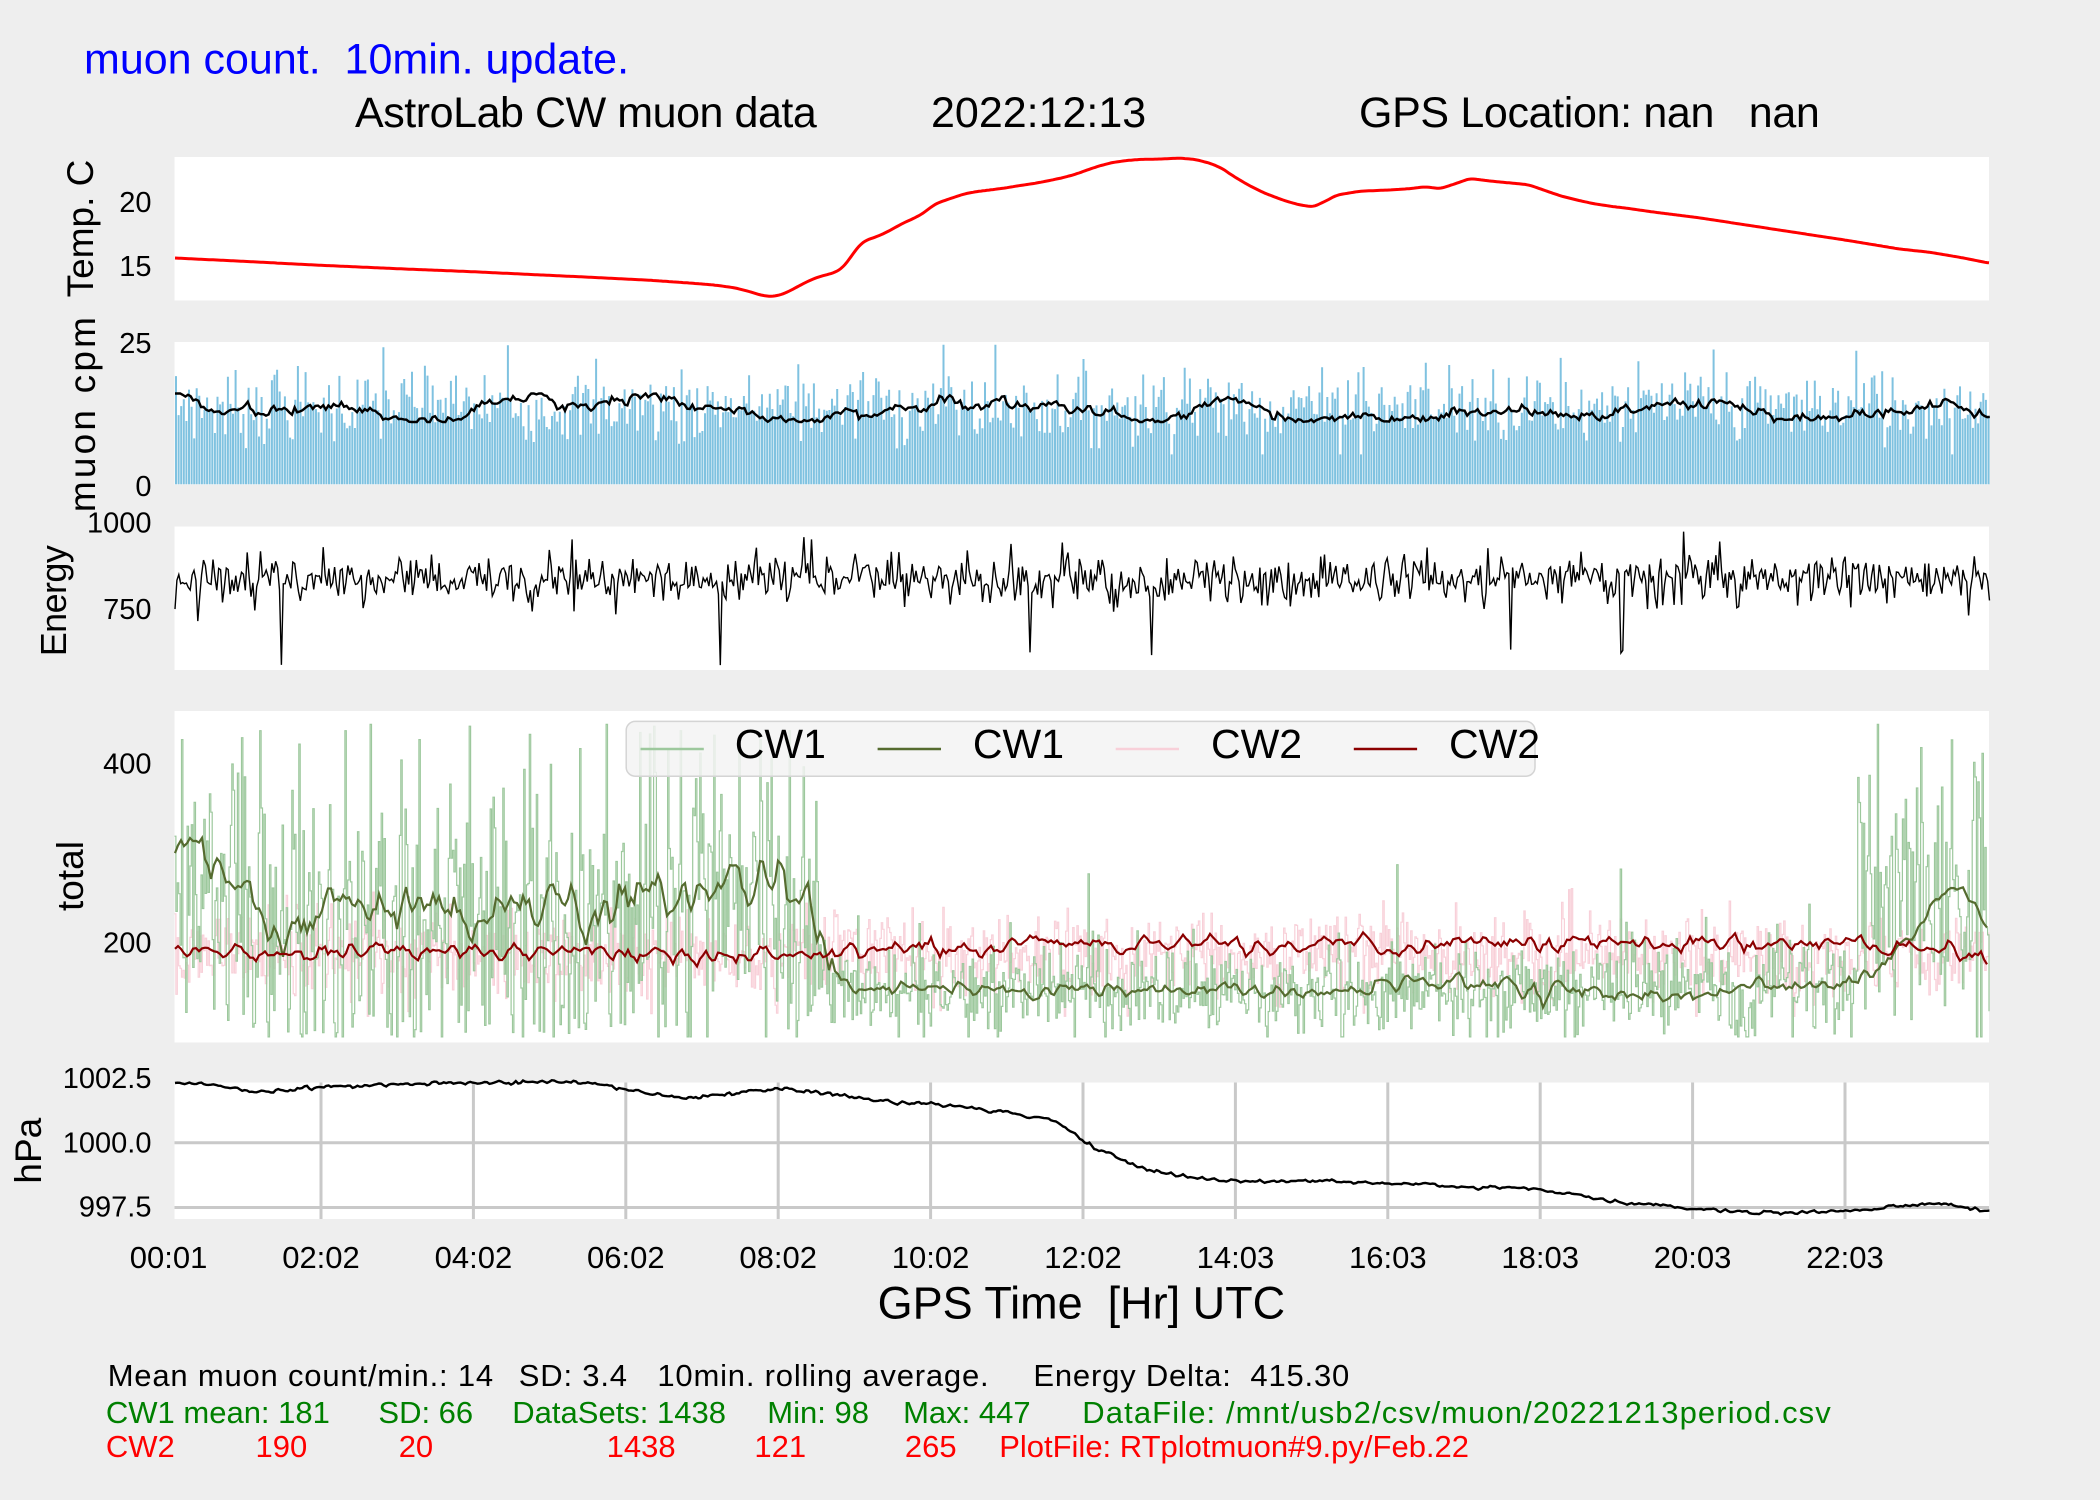 The height and width of the screenshot is (1500, 2100). What do you see at coordinates (573, 1375) in the screenshot?
I see `svg-text: SD: 3.4` at bounding box center [573, 1375].